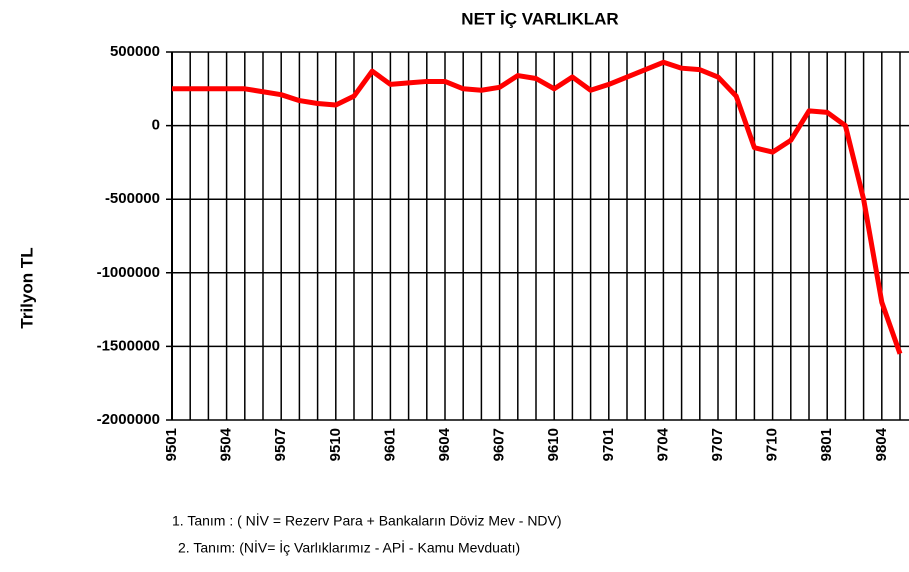 The height and width of the screenshot is (572, 909). What do you see at coordinates (128, 272) in the screenshot?
I see `y-tick-label: -1000000` at bounding box center [128, 272].